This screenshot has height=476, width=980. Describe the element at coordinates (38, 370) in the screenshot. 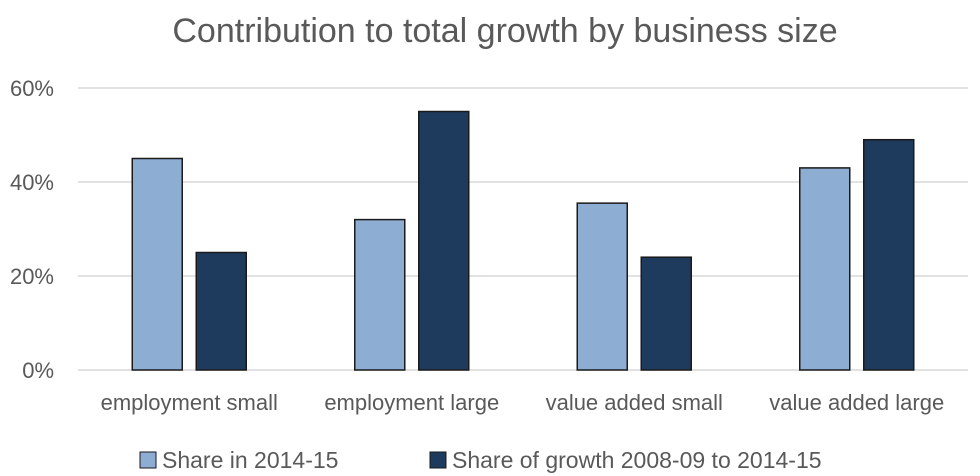

I see `y-tick-label: 0%` at that location.